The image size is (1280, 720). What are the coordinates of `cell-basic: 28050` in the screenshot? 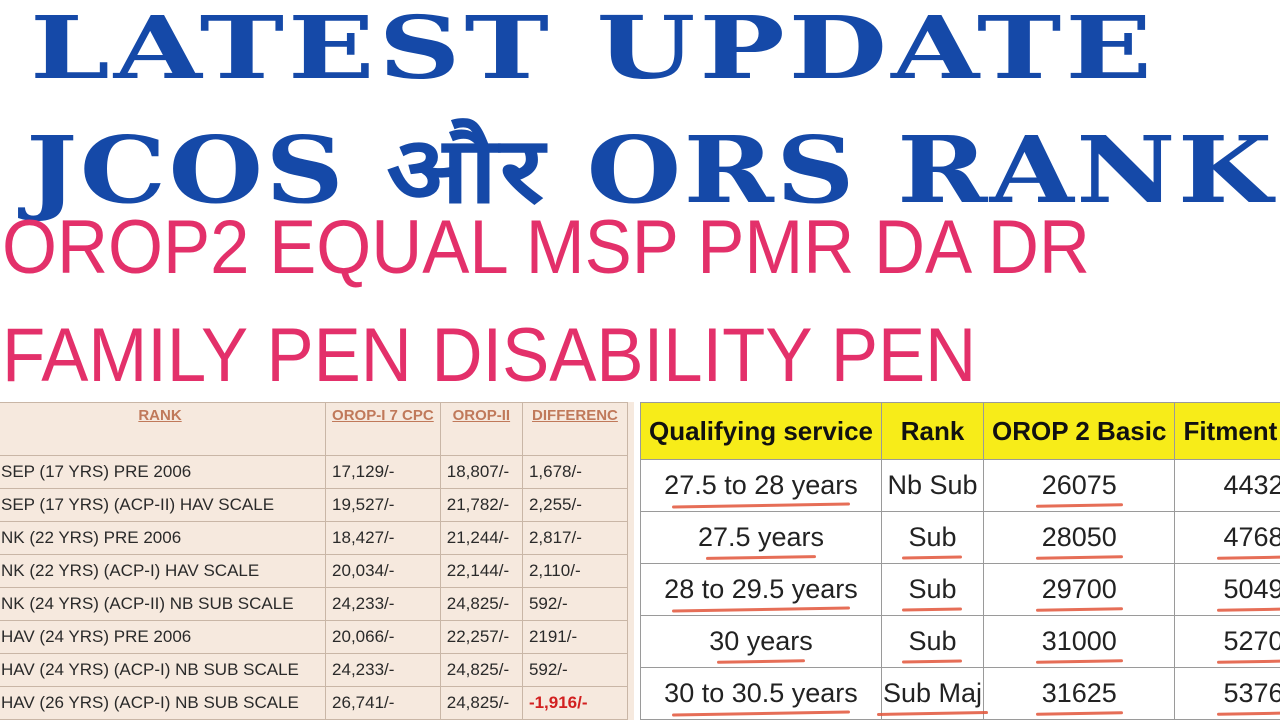 It's located at (1079, 537).